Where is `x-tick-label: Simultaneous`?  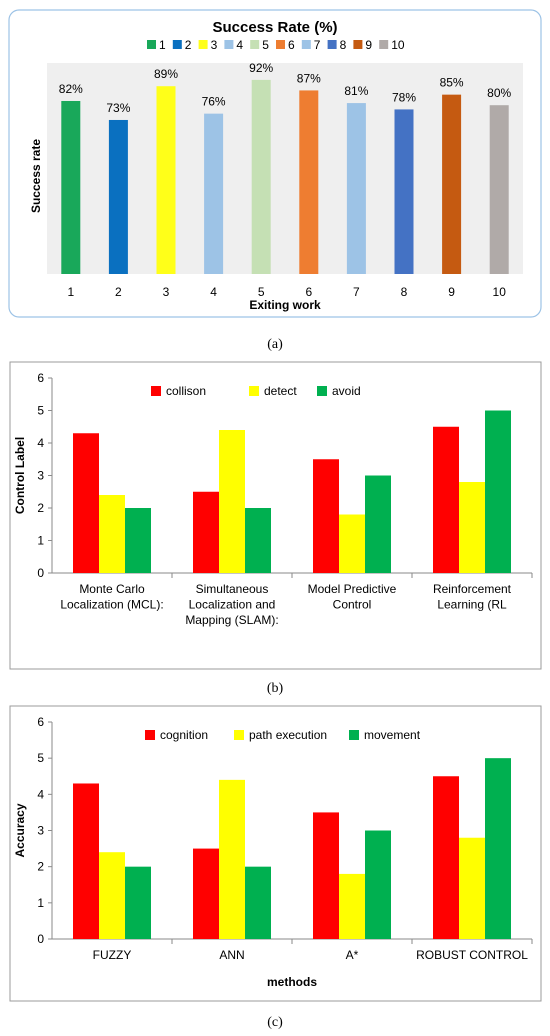
x-tick-label: Simultaneous is located at coordinates (232, 589).